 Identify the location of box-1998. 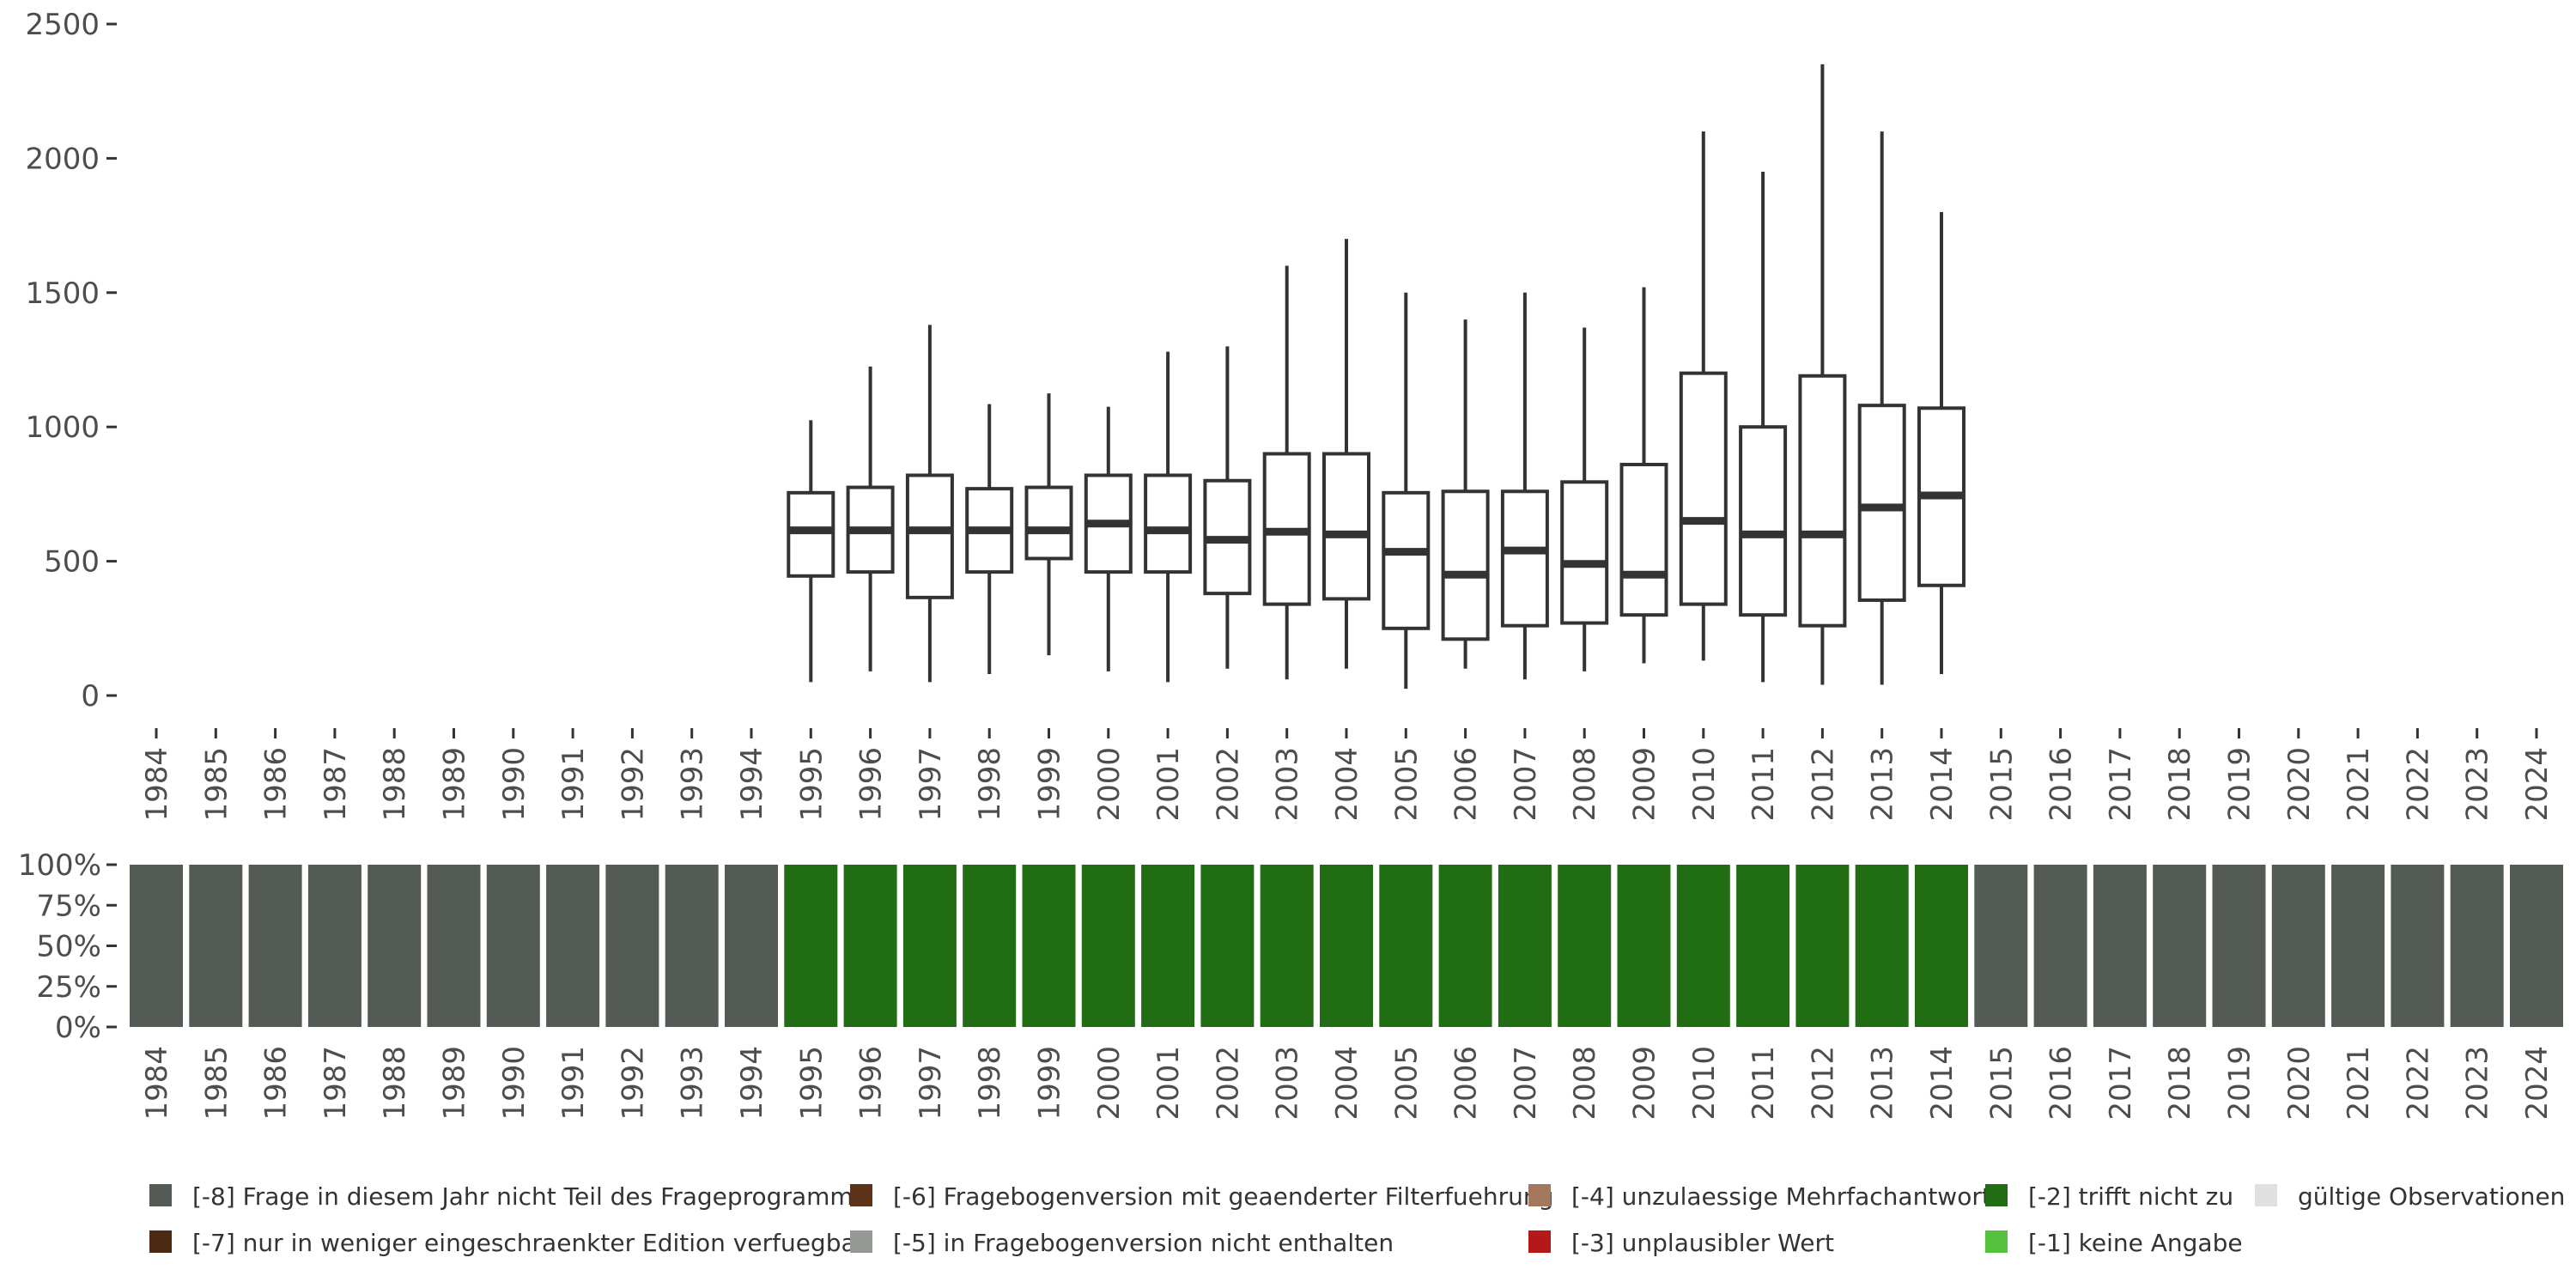
(990, 539).